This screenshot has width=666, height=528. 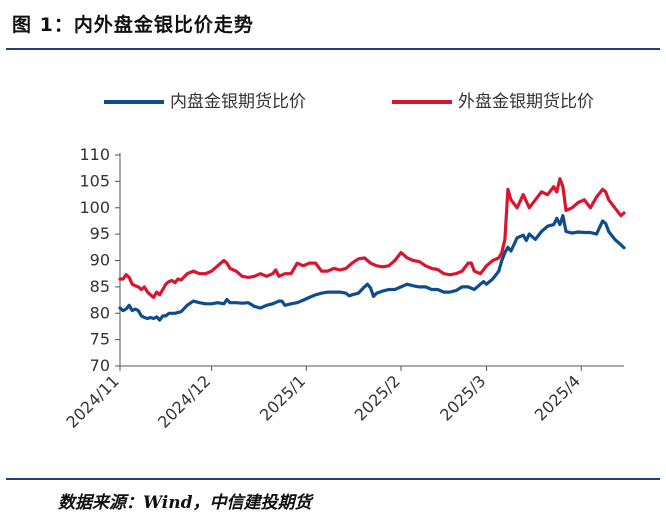 I want to click on legend-label: 内盘金银期货比价, so click(x=238, y=102).